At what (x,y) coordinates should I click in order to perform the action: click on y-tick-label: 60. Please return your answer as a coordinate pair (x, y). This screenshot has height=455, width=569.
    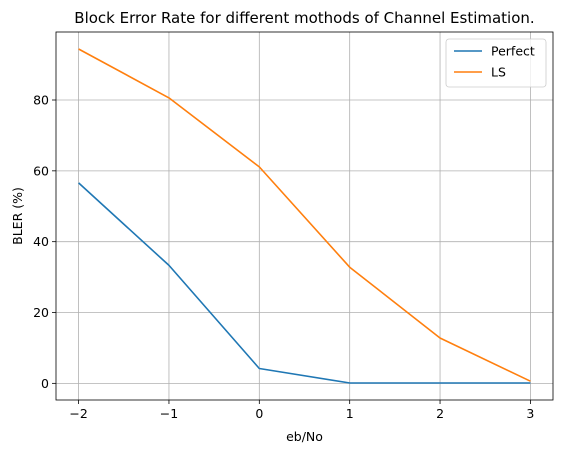
    Looking at the image, I should click on (41, 170).